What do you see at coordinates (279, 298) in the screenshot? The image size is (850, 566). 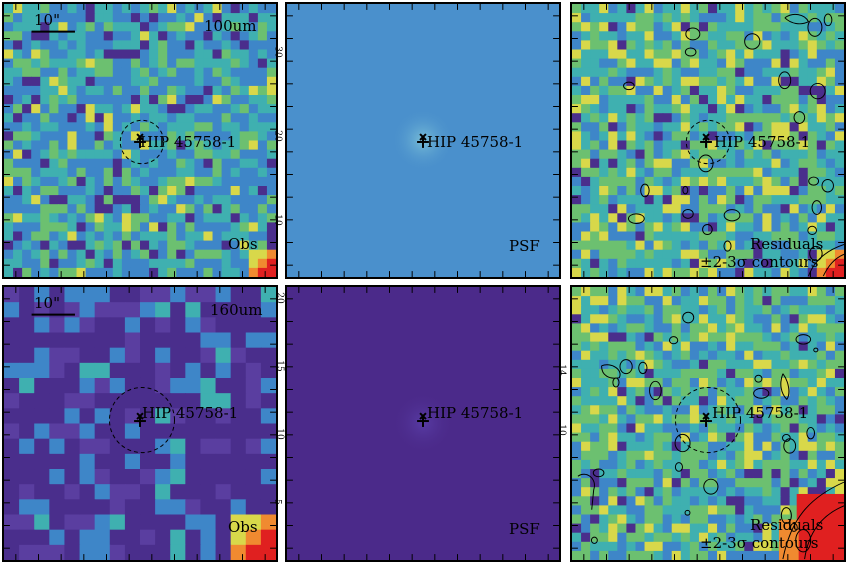 I see `axis-tick-label-obs-160: 20` at bounding box center [279, 298].